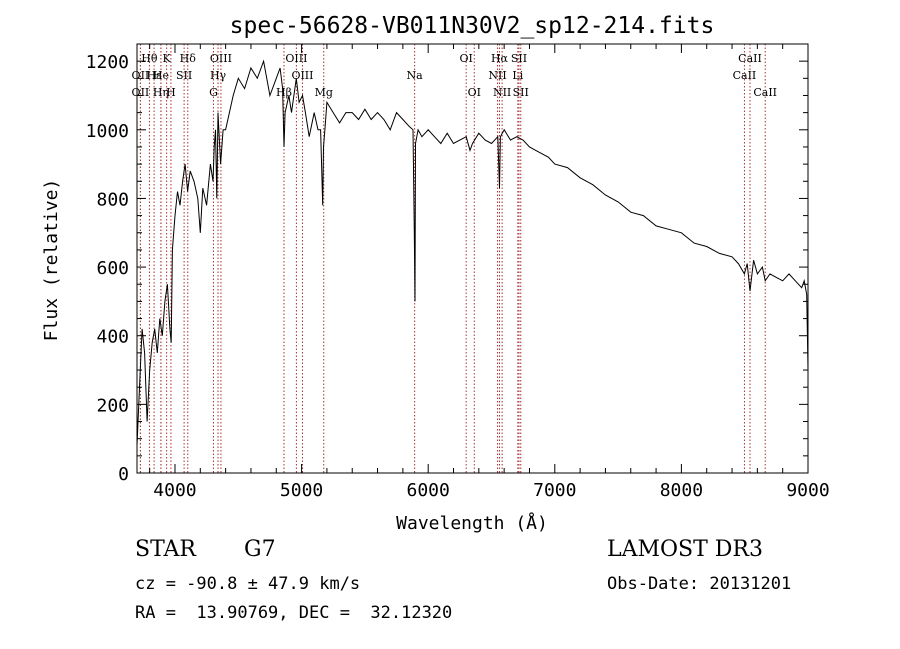  I want to click on y-tick-label-4: 800, so click(112, 199).